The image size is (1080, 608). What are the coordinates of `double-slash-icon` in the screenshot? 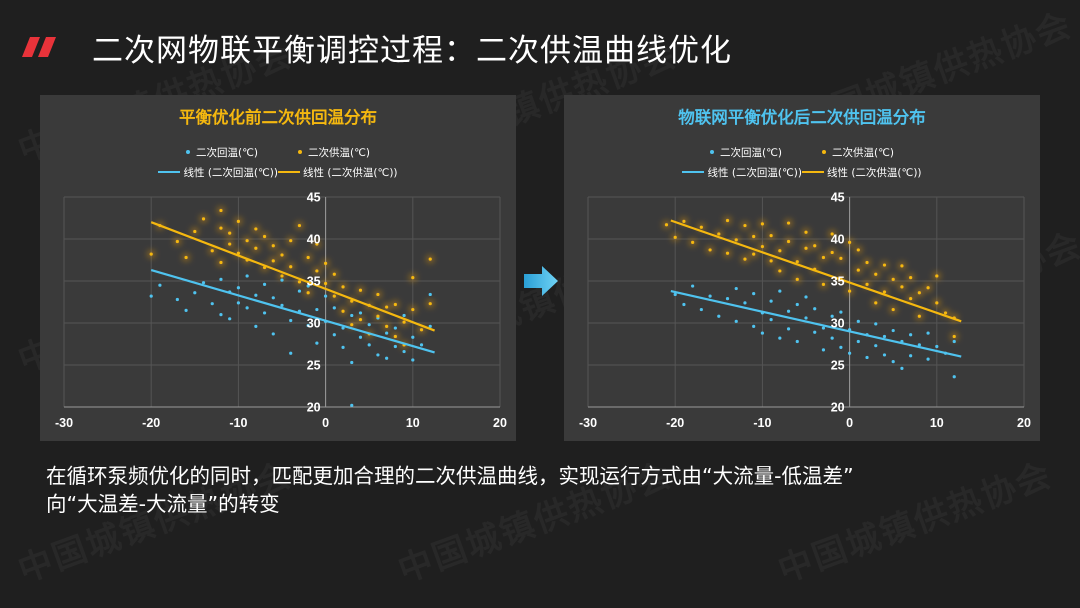 It's located at (39, 47).